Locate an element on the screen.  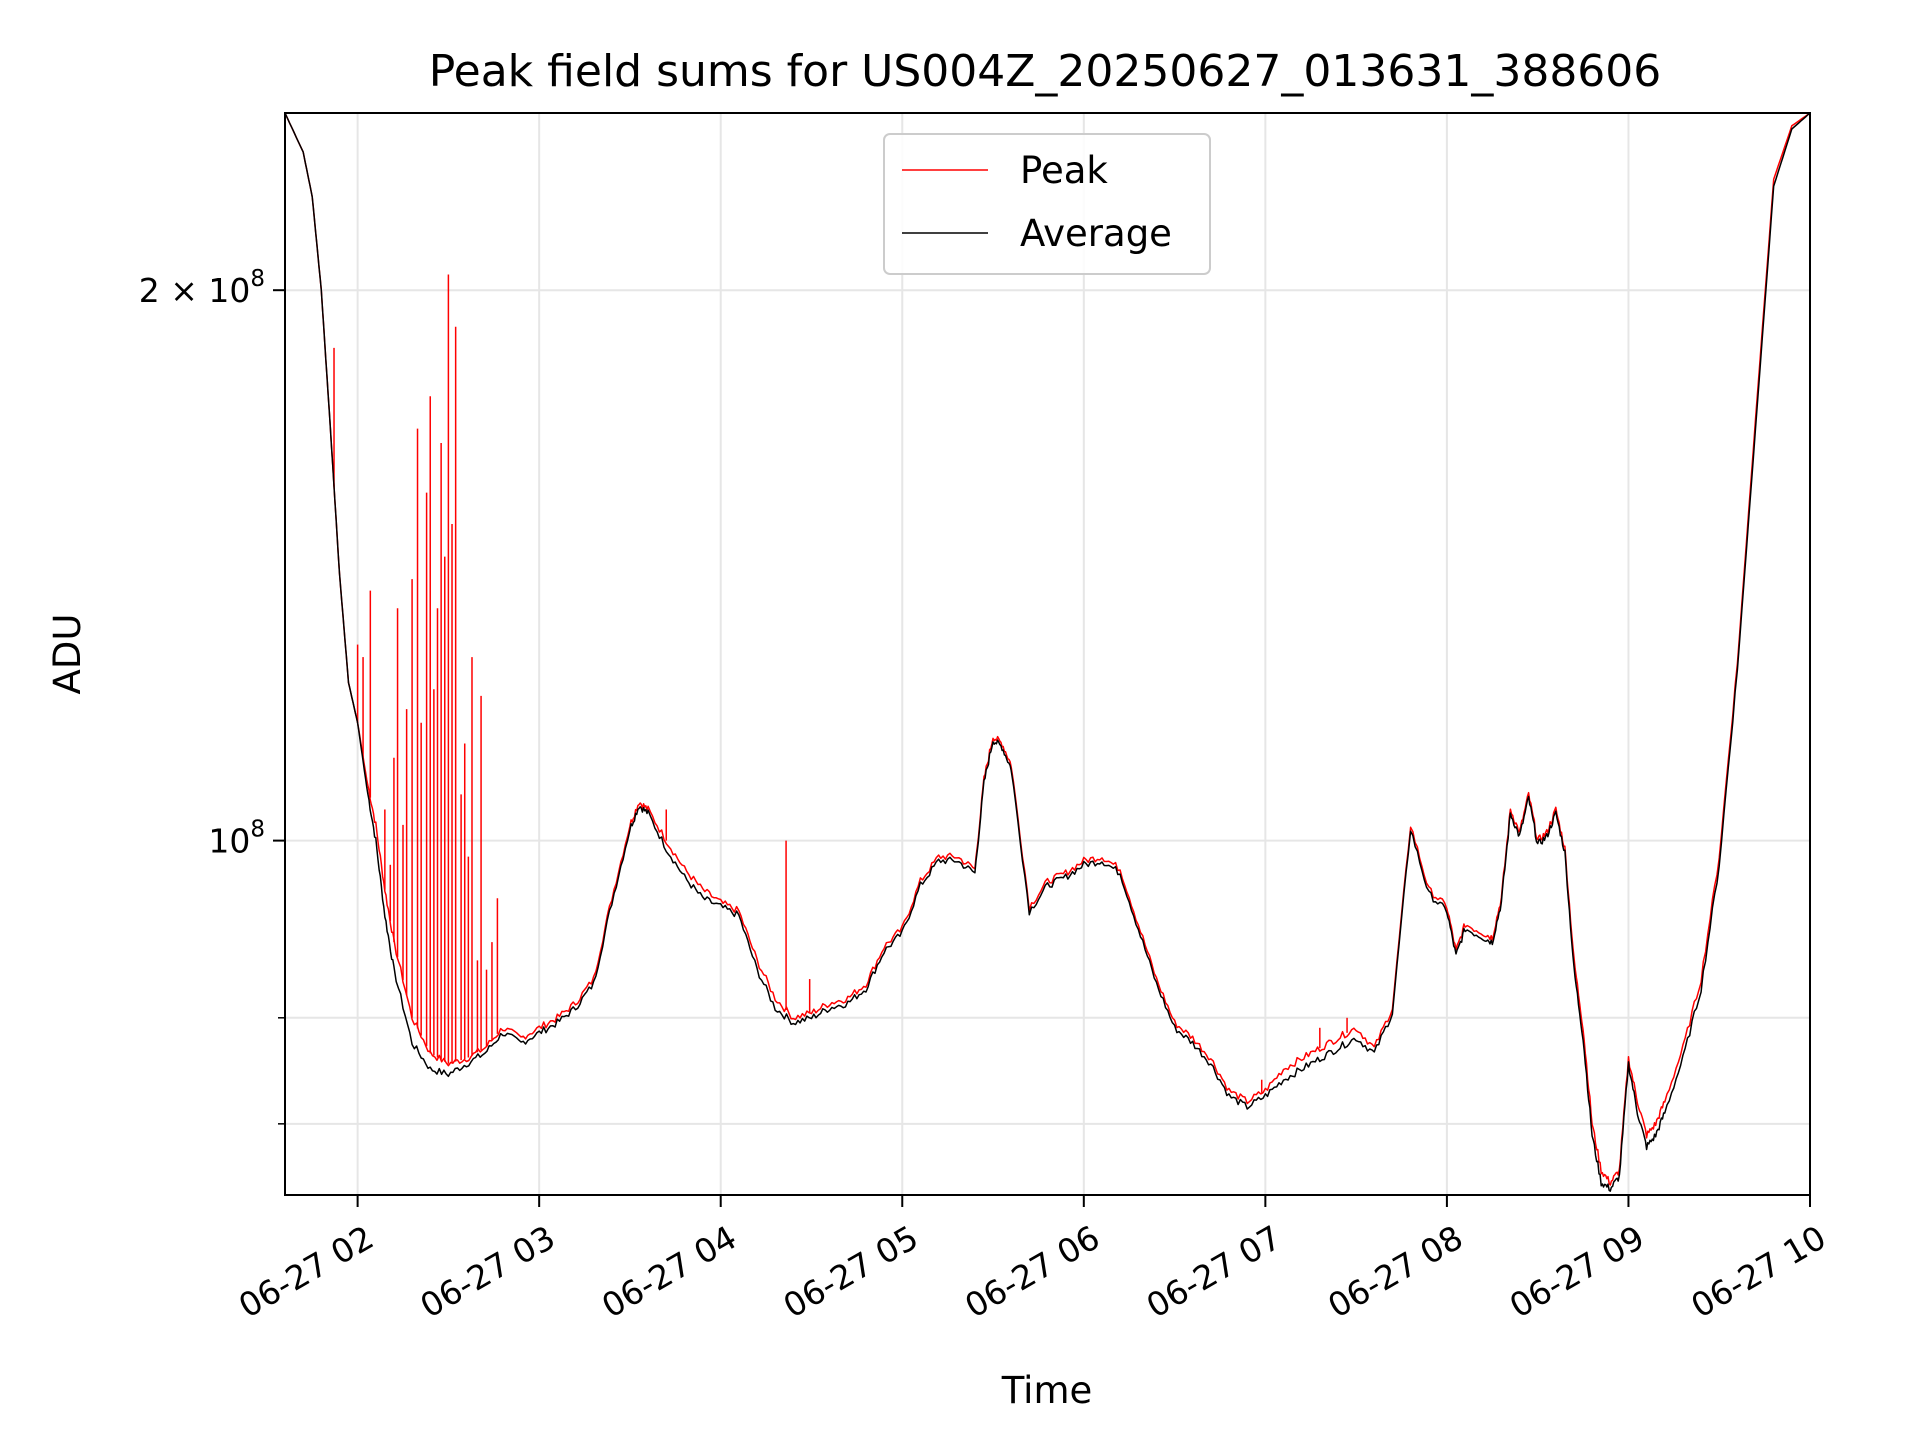
legend-box is located at coordinates (1047, 204).